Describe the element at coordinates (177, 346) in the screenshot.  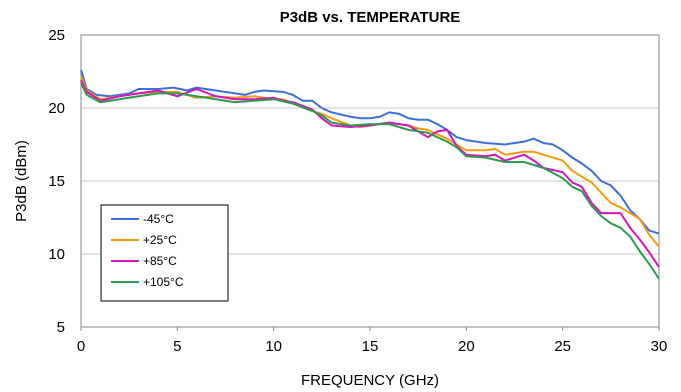
I see `x-tick-label: 5` at that location.